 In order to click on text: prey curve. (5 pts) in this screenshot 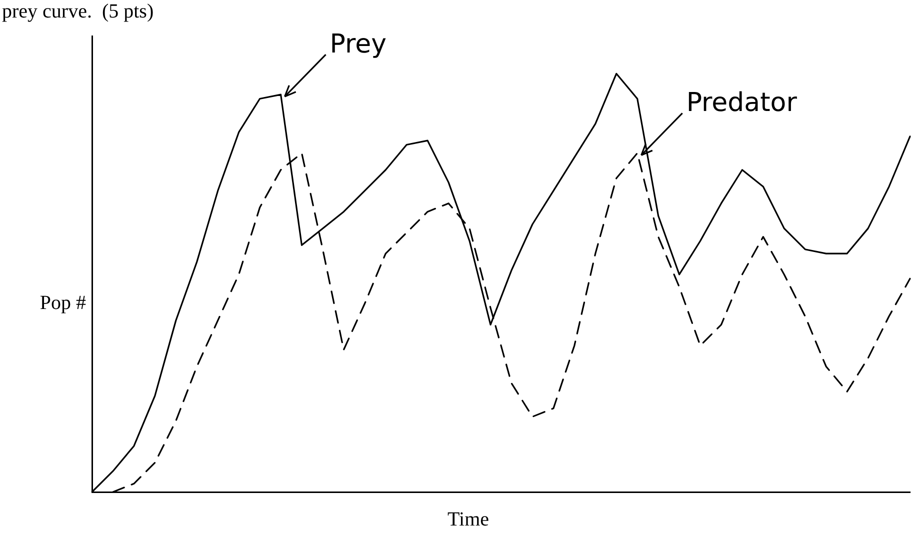, I will do `click(78, 11)`.